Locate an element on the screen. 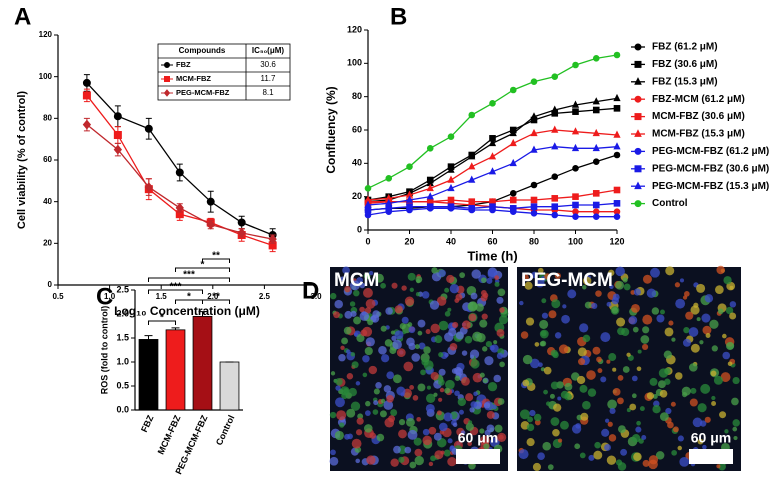  y-tick-label: 40 is located at coordinates (357, 163).